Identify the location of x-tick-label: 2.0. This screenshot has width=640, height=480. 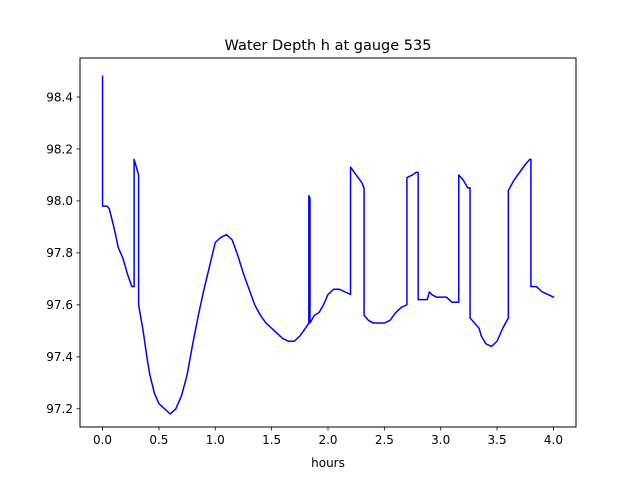
(327, 440).